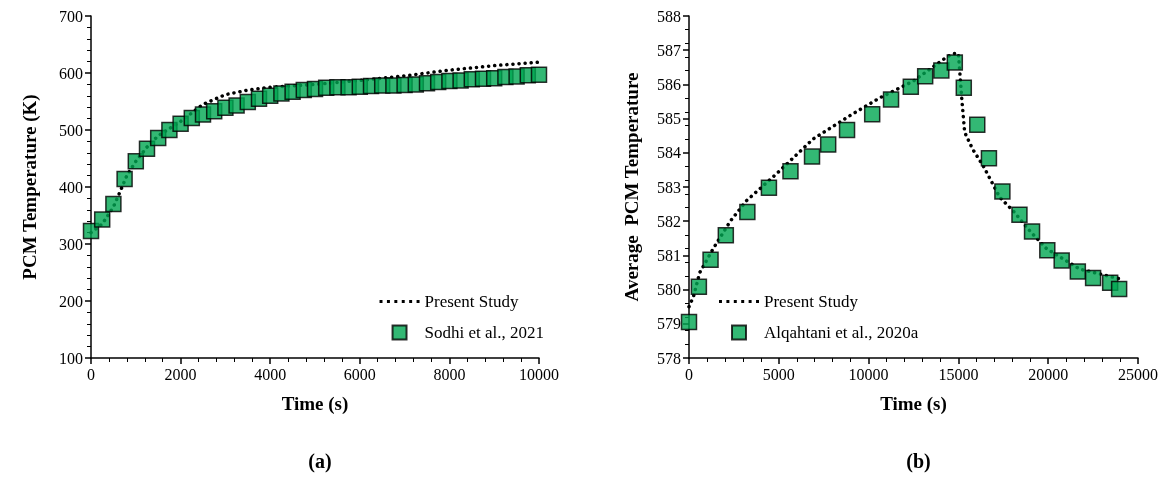 Image resolution: width=1170 pixels, height=488 pixels. Describe the element at coordinates (71, 130) in the screenshot. I see `y-tick-label: 500` at that location.